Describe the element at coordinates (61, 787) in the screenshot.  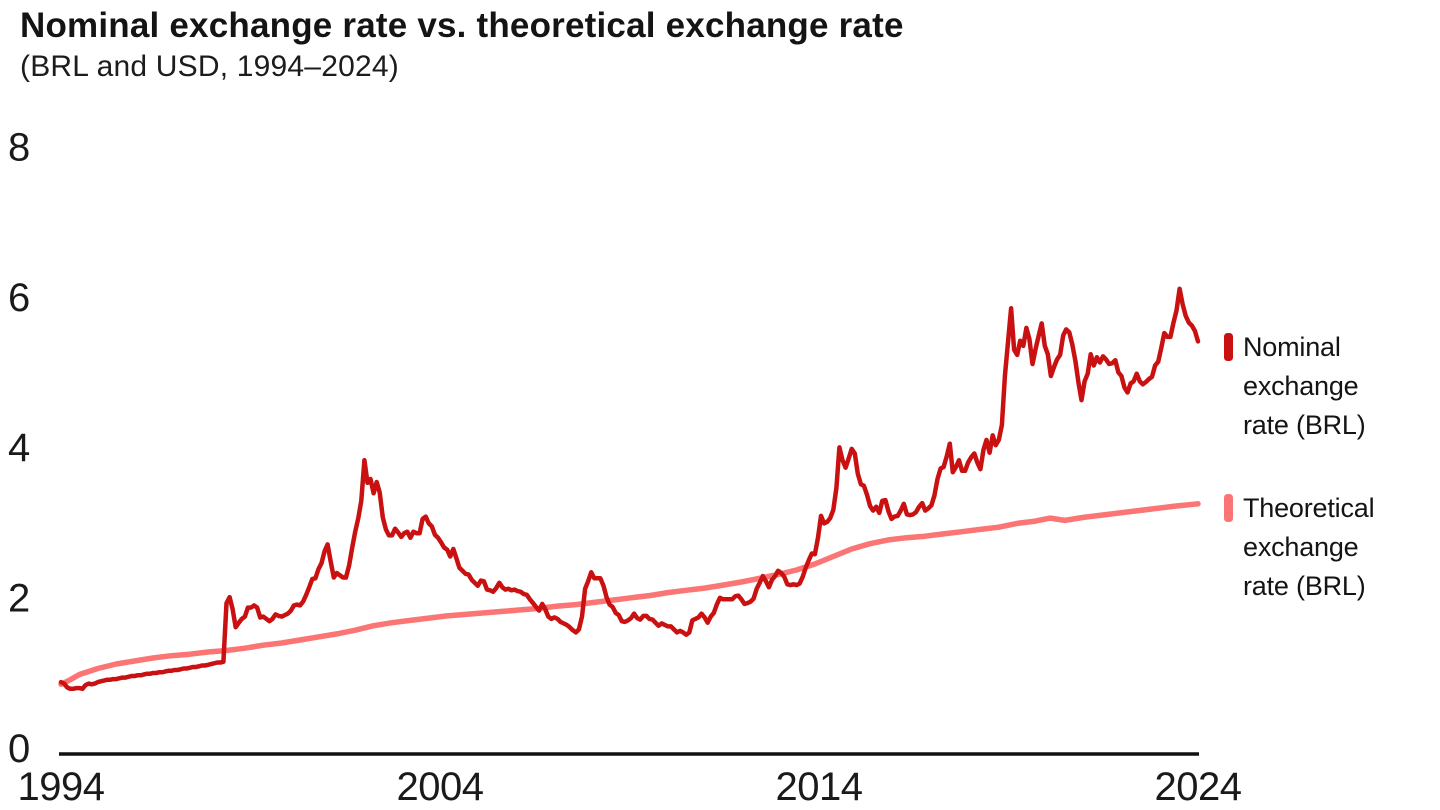
I see `x-tick-label: 1994` at that location.